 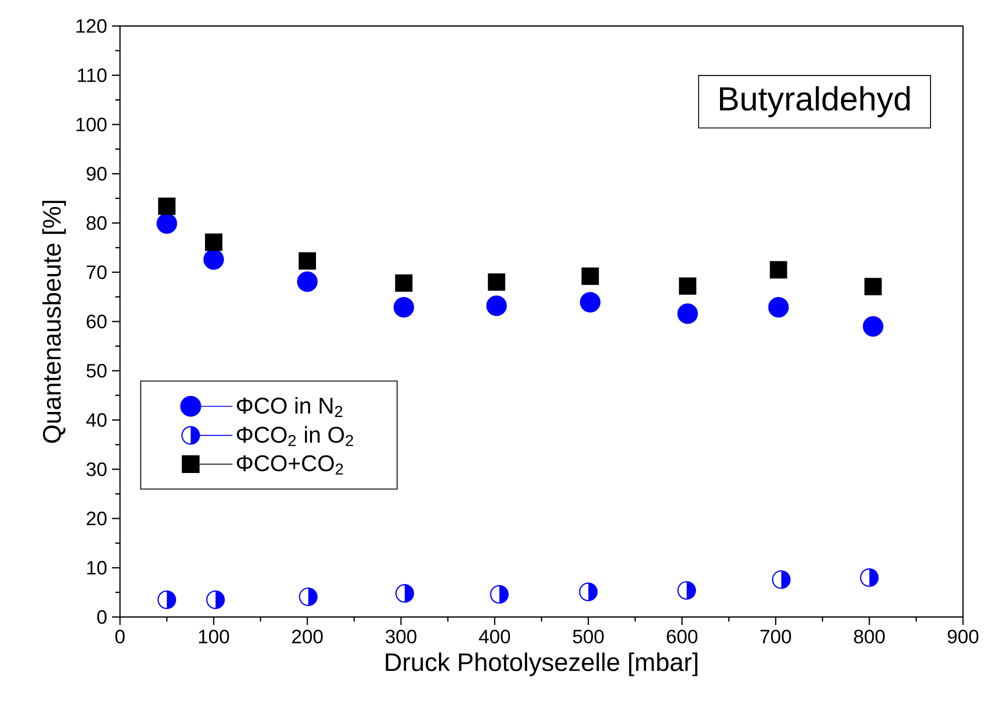 What do you see at coordinates (295, 436) in the screenshot?
I see `legend-label: ΦCO$_{2}$ in O$_{2}$` at bounding box center [295, 436].